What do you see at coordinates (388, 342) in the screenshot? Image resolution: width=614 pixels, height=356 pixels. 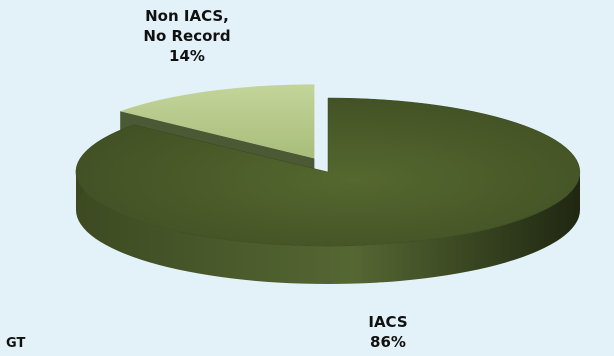 I see `slice-percent-iacs: 86%` at bounding box center [388, 342].